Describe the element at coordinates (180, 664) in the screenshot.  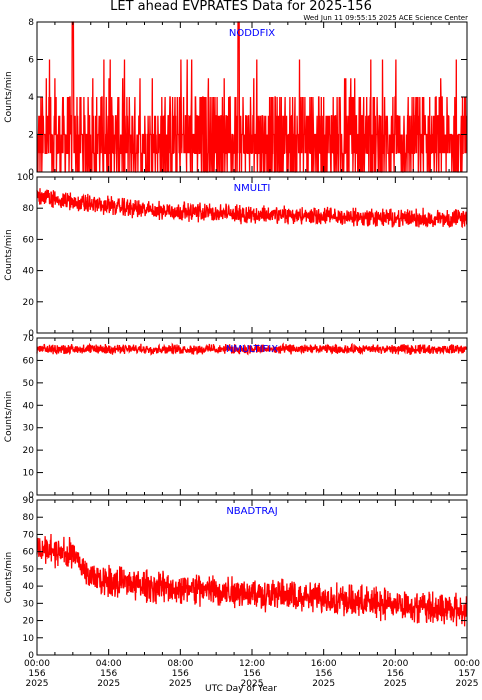
I see `x-tick-label-time: 08:00` at that location.